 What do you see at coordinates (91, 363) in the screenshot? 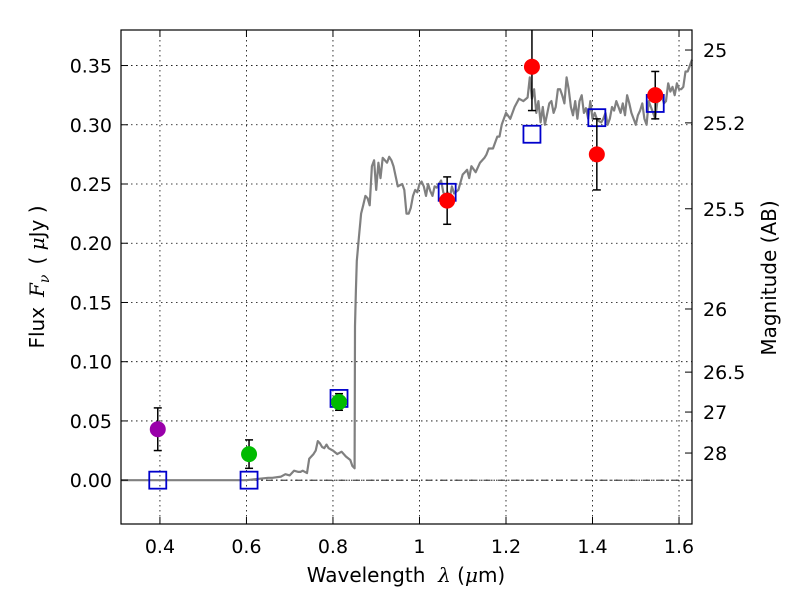
I see `y-tick-label: 0.10` at bounding box center [91, 363].